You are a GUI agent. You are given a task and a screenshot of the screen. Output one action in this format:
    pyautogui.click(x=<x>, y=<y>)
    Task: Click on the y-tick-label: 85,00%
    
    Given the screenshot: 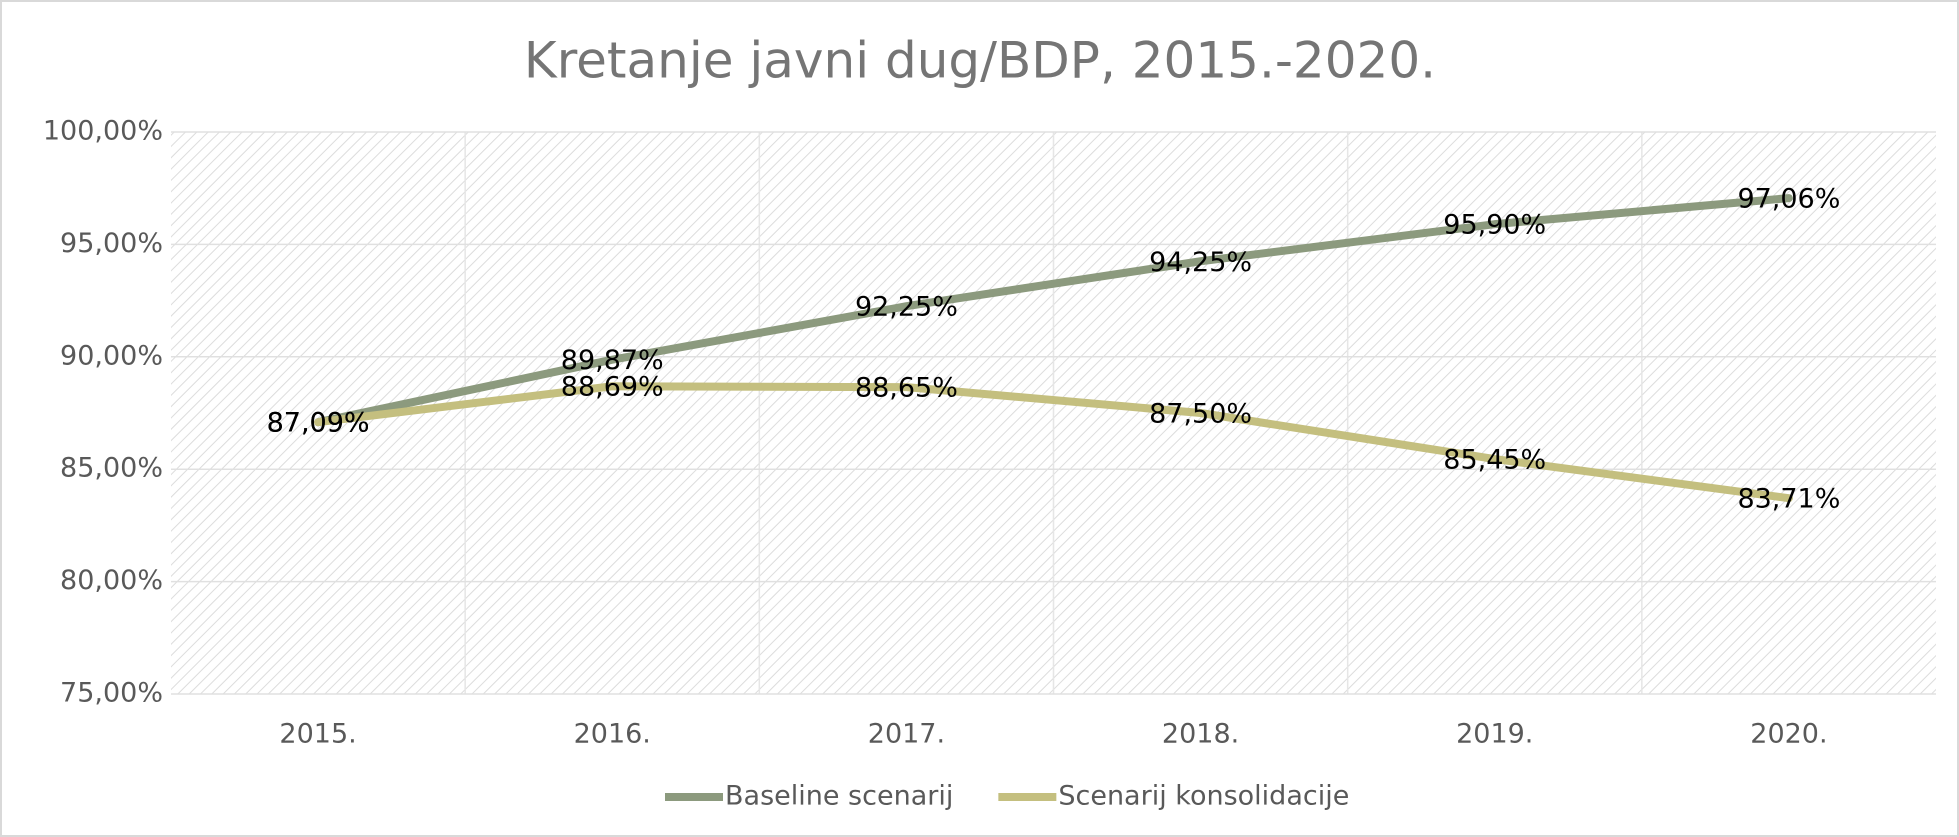 What is the action you would take?
    pyautogui.click(x=111, y=468)
    